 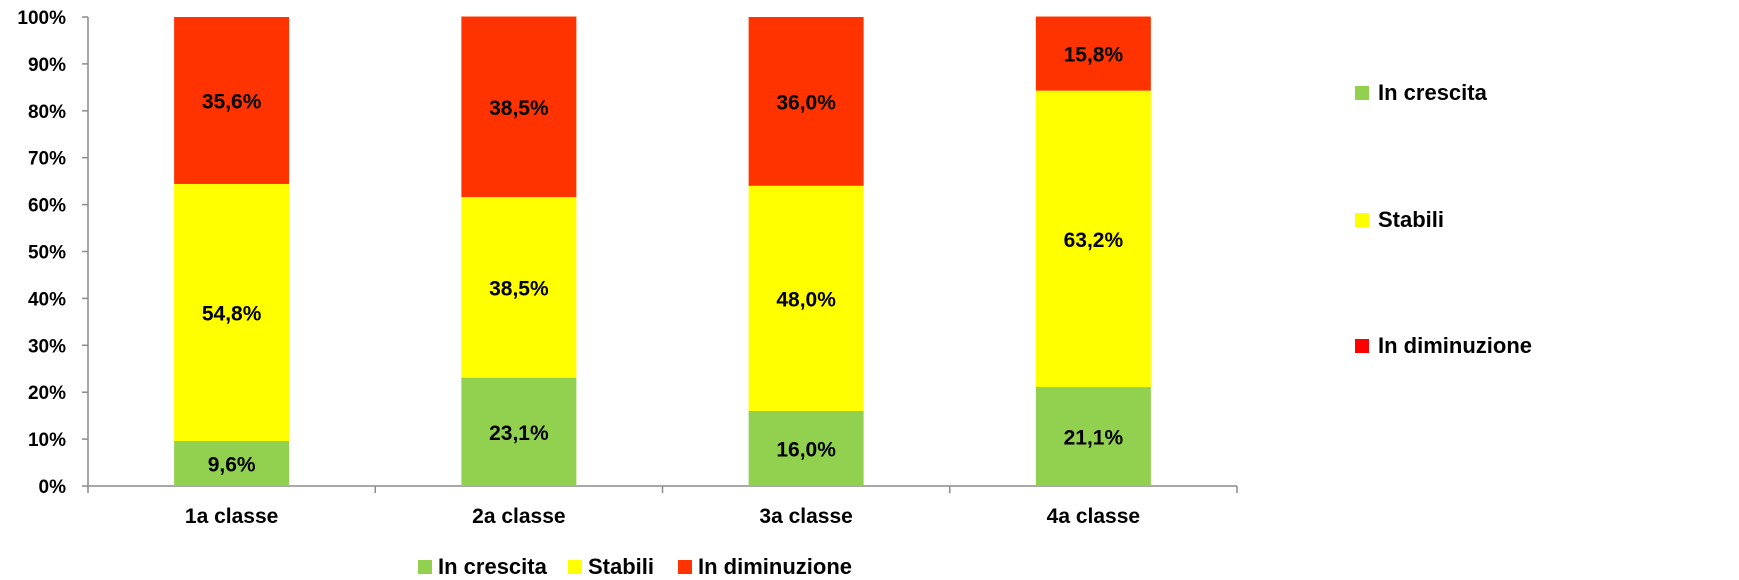 I want to click on data-label: 16,0%, so click(x=806, y=449).